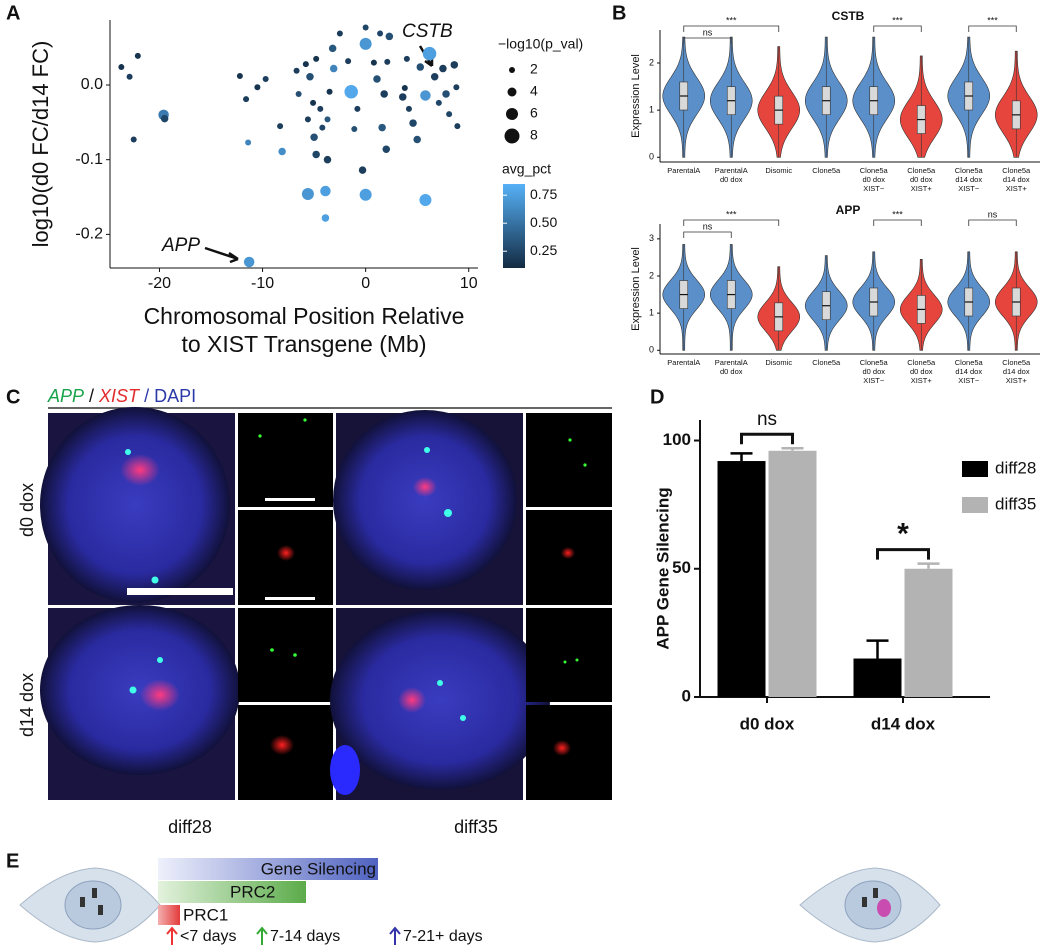 The image size is (1050, 946). Describe the element at coordinates (767, 419) in the screenshot. I see `significance-label: ns` at that location.